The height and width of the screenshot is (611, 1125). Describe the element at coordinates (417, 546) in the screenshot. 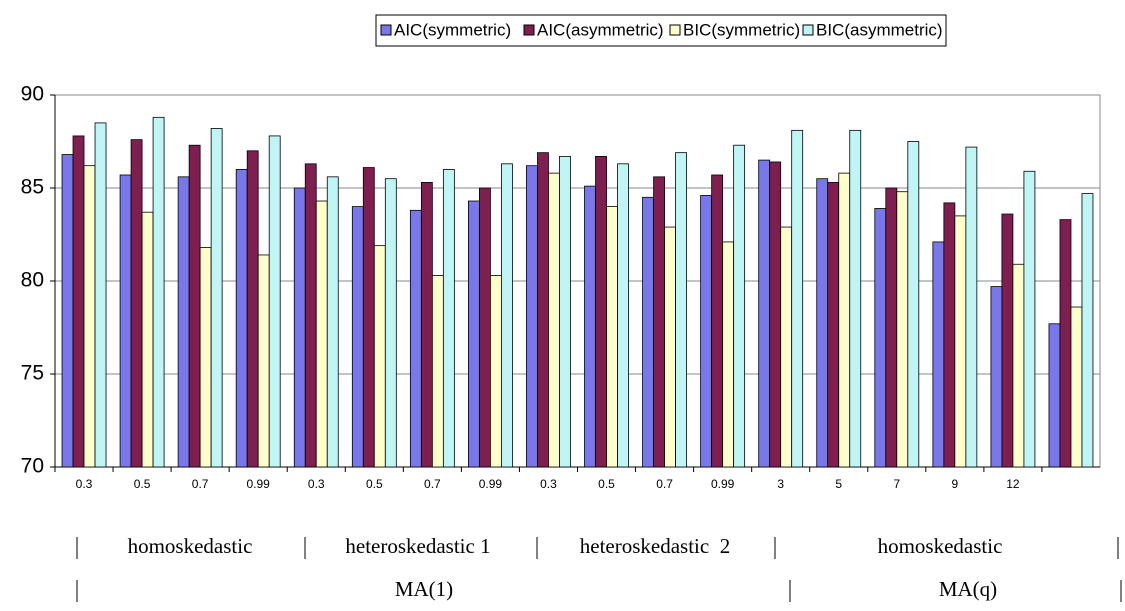

I see `group-label: heteroskedastic 1` at that location.